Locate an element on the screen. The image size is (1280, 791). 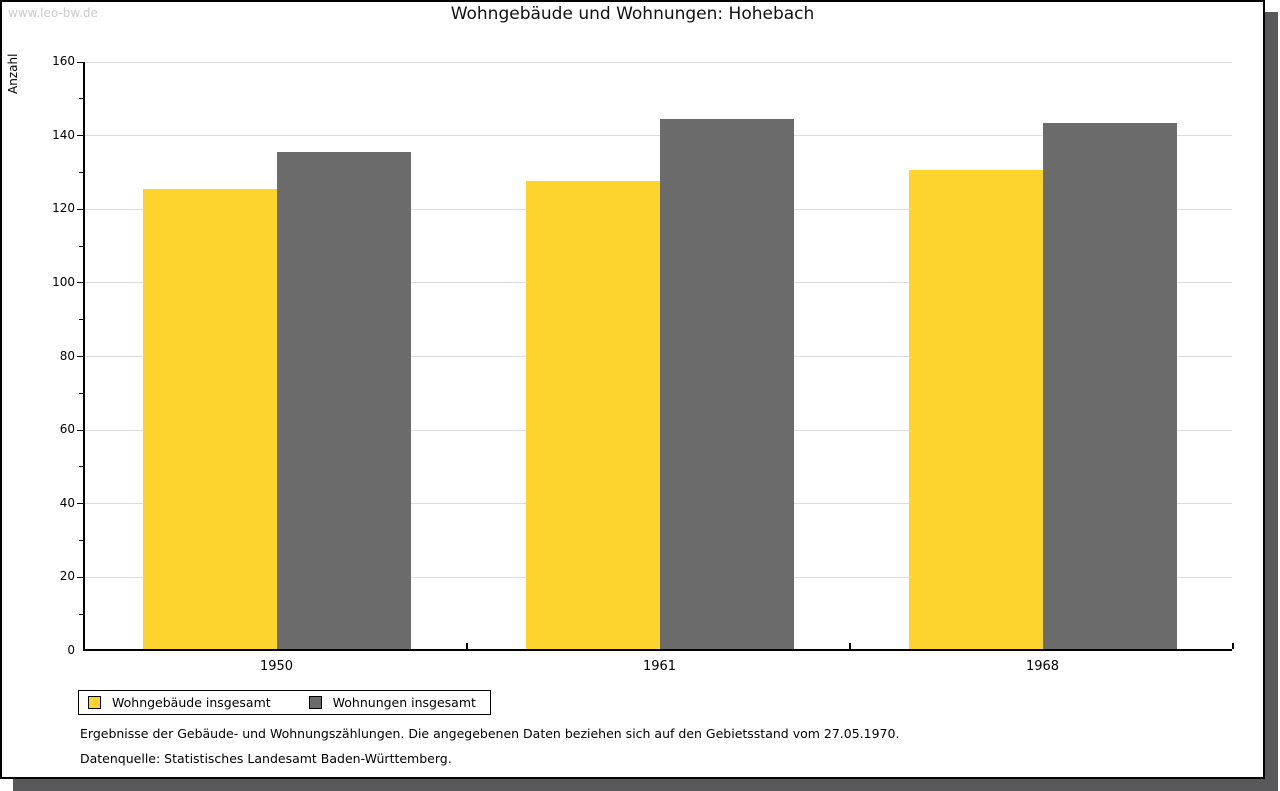
y-tick-label: 100 is located at coordinates (63, 281).